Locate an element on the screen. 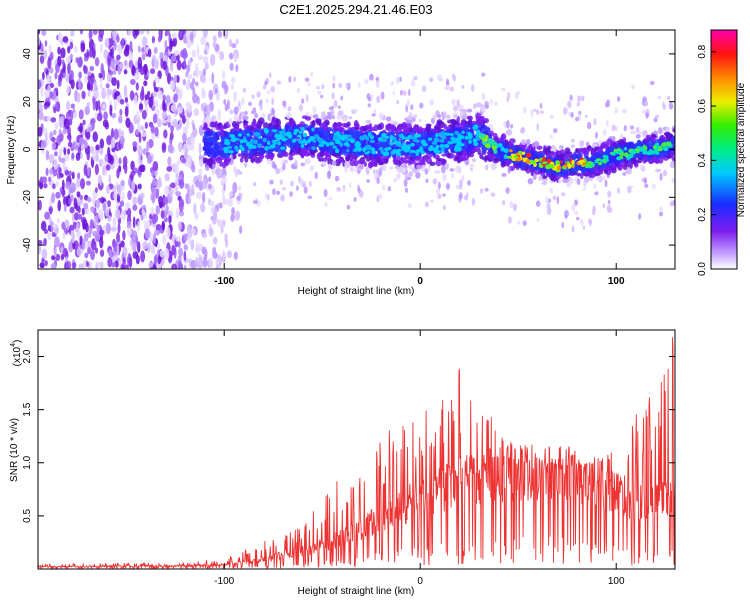 The height and width of the screenshot is (600, 750). top-y-tick-label: -20 is located at coordinates (27, 197).